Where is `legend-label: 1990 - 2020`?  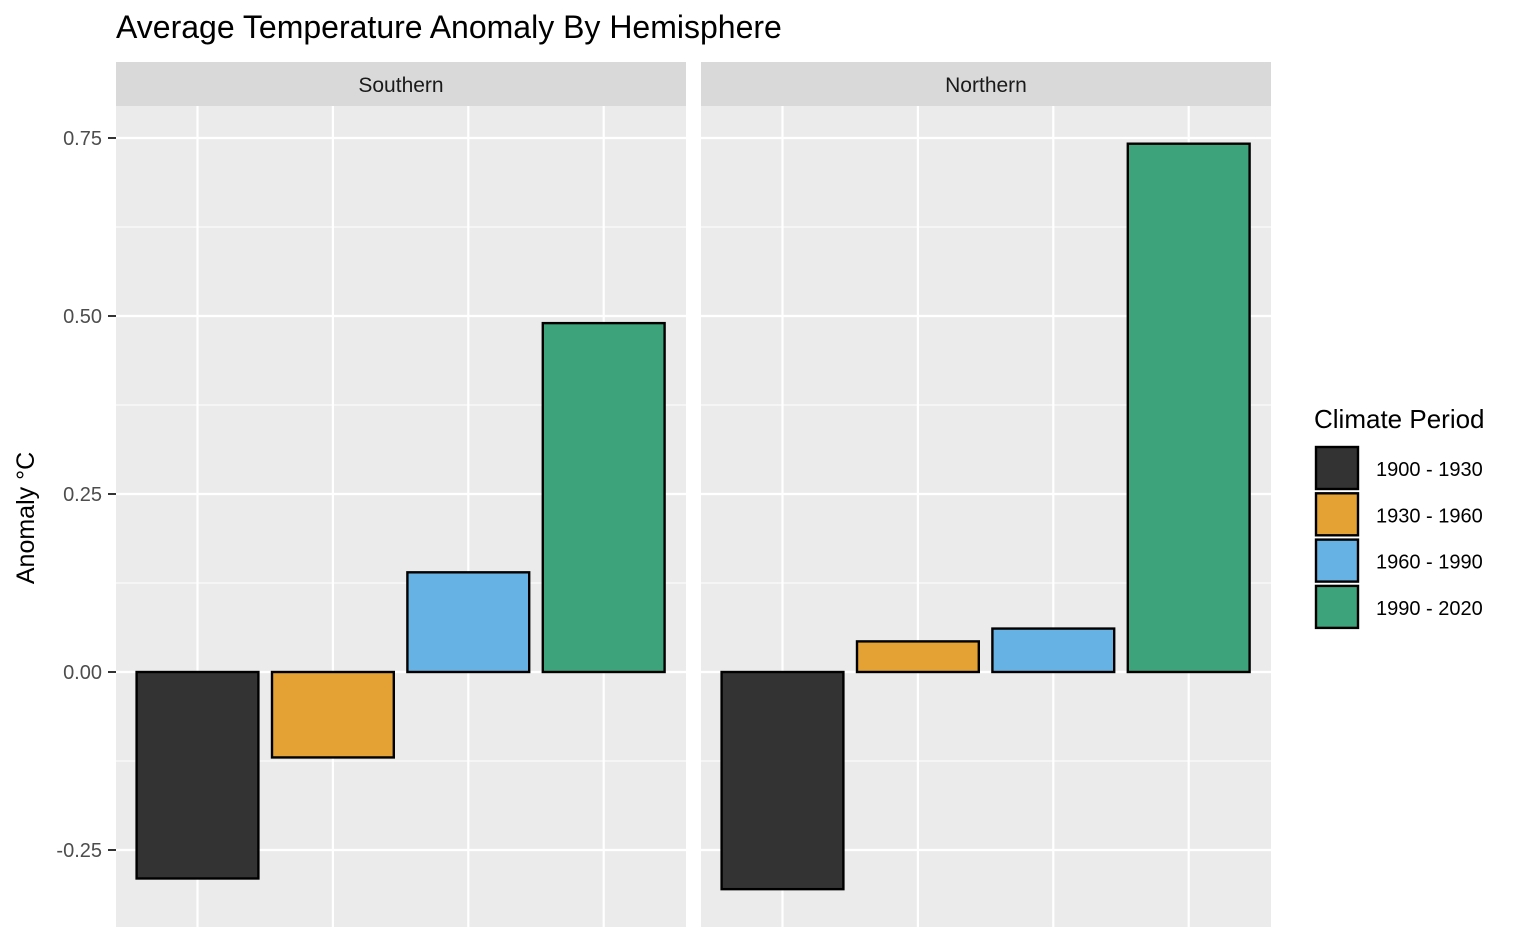 legend-label: 1990 - 2020 is located at coordinates (1429, 609).